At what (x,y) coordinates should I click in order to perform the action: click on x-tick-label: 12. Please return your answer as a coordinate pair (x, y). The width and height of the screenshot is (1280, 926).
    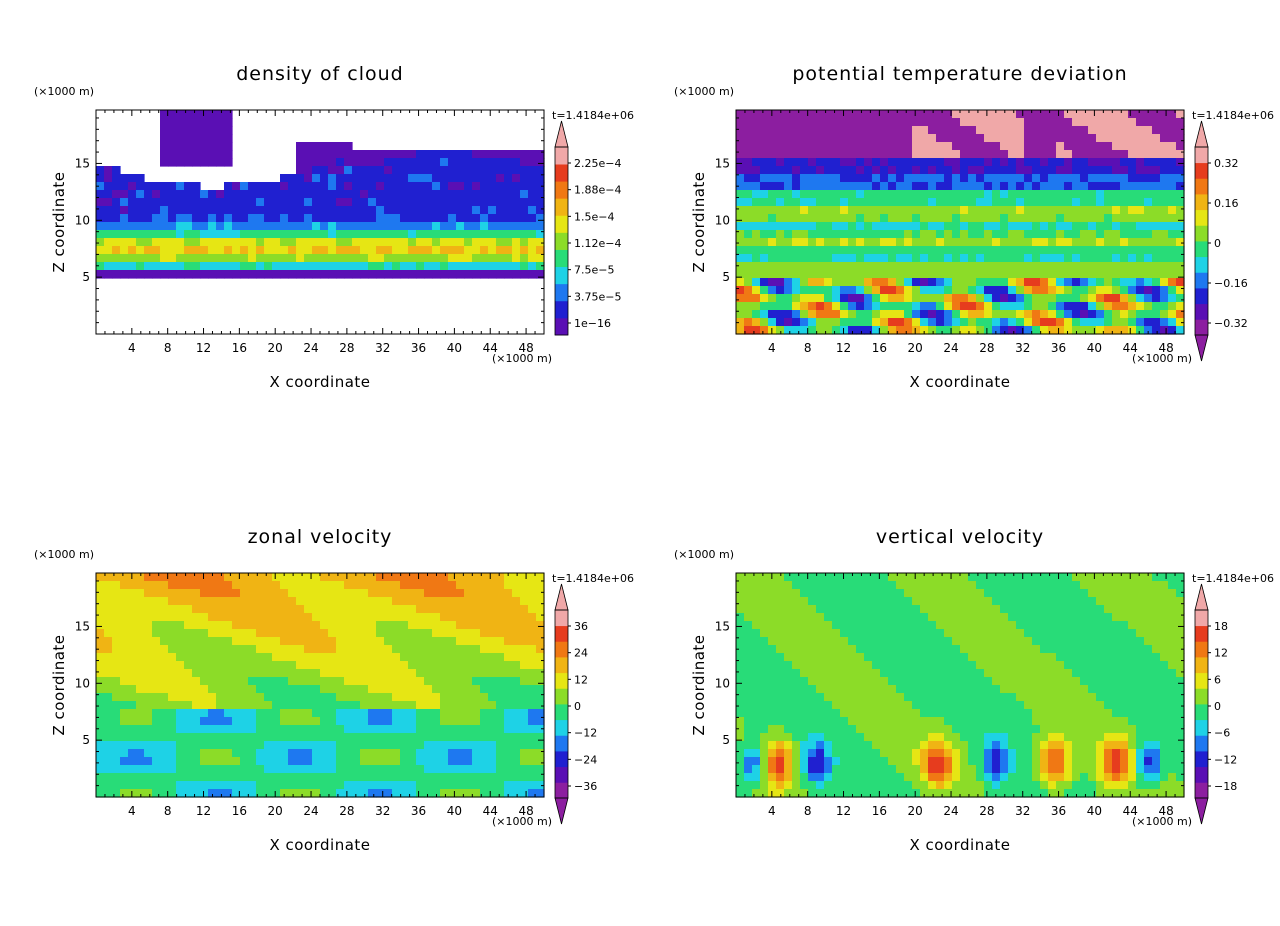
    Looking at the image, I should click on (203, 348).